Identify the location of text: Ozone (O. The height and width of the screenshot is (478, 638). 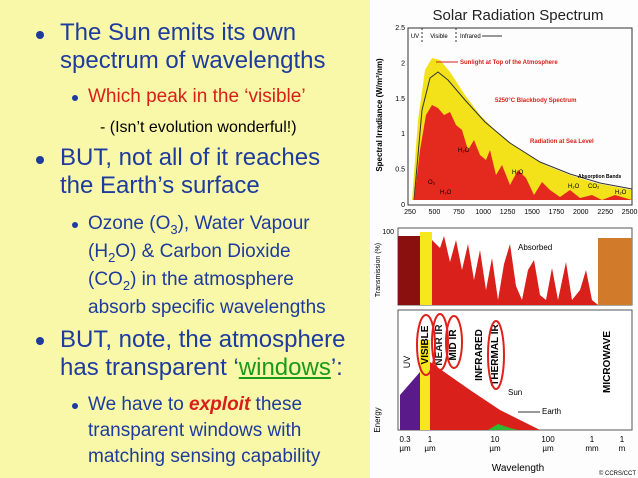
(129, 223).